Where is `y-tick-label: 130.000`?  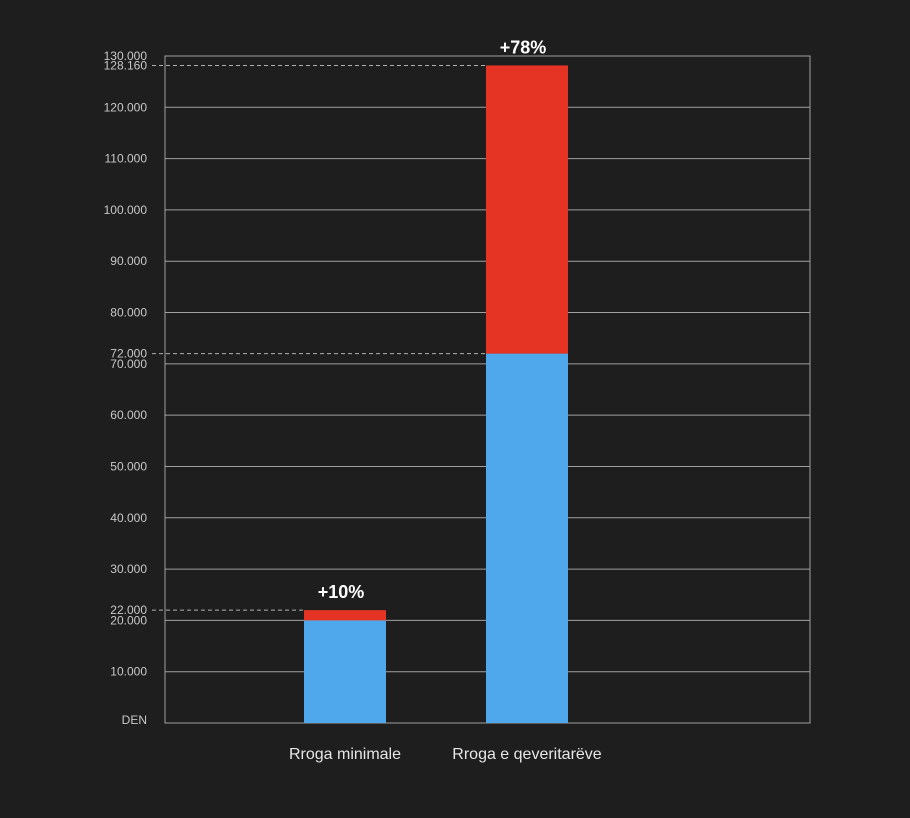
y-tick-label: 130.000 is located at coordinates (126, 56).